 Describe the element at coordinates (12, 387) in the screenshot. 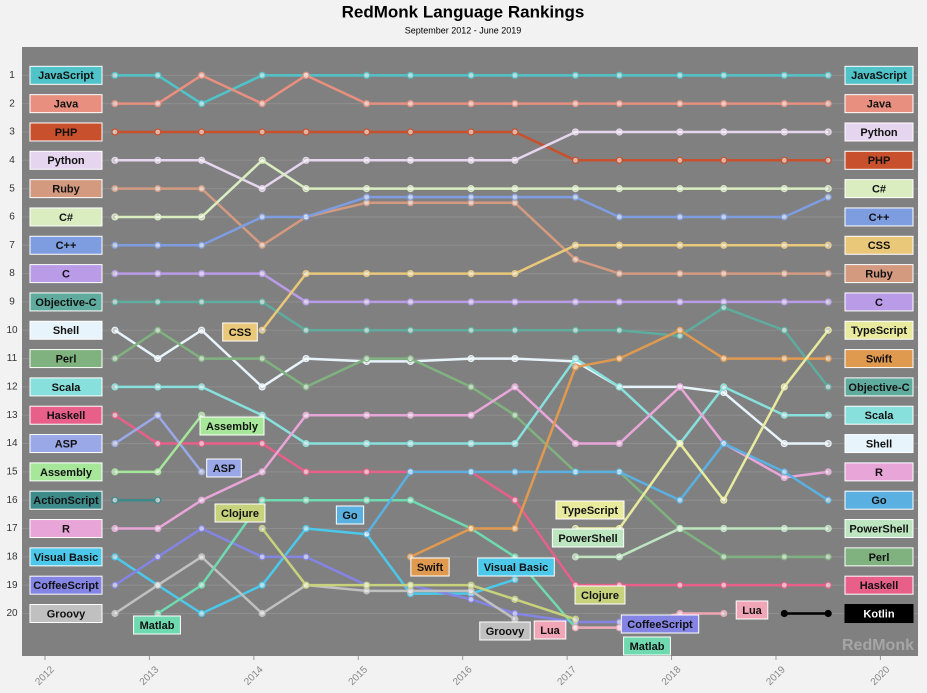

I see `y-tick-label: 12` at that location.